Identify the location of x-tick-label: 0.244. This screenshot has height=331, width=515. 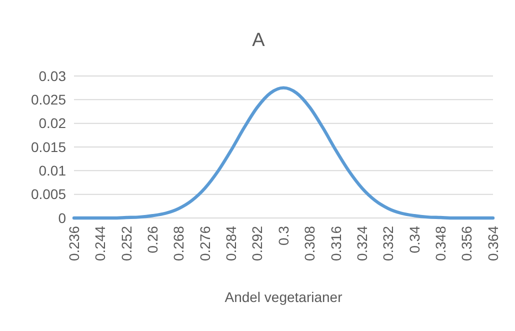
(100, 244).